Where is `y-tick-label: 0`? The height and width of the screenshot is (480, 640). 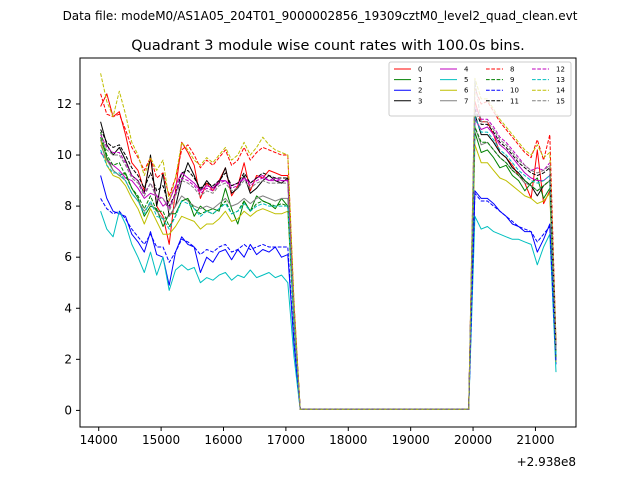 y-tick-label: 0 is located at coordinates (68, 410).